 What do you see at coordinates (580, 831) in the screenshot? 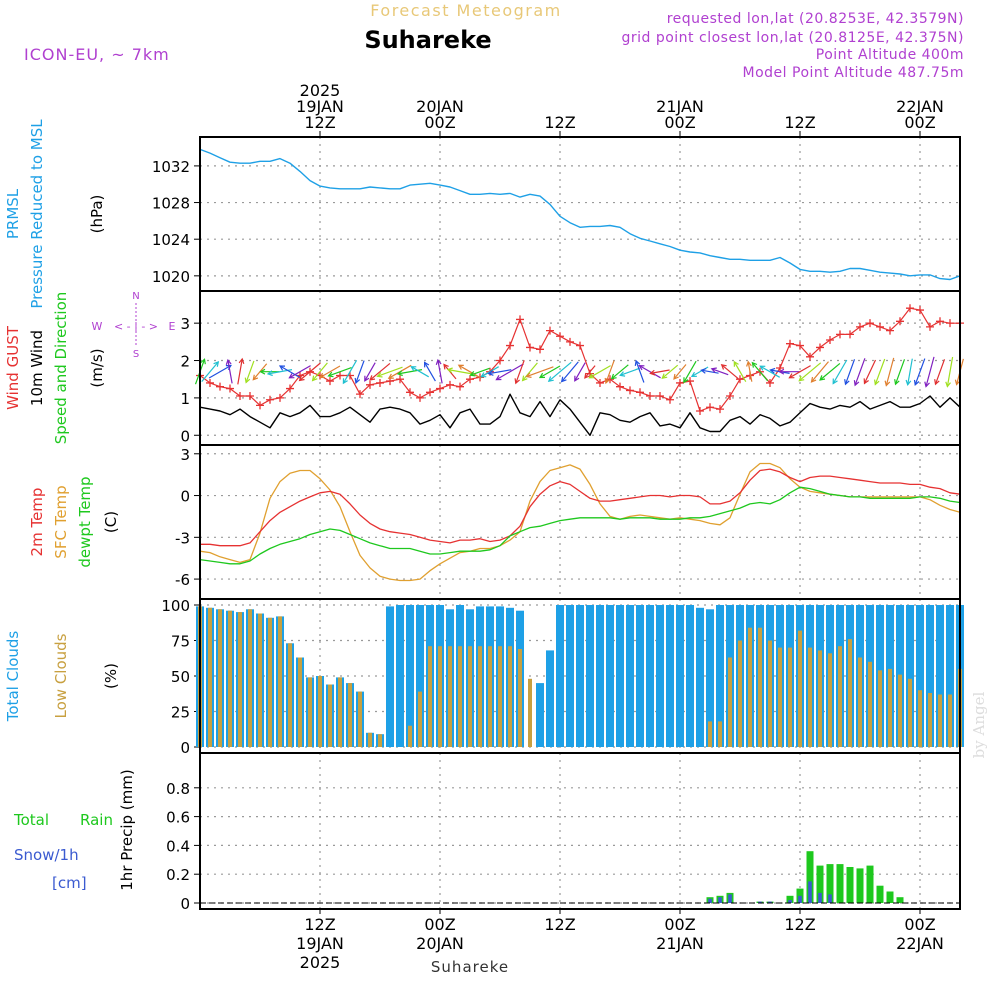
I see `panel-frame-precip` at bounding box center [580, 831].